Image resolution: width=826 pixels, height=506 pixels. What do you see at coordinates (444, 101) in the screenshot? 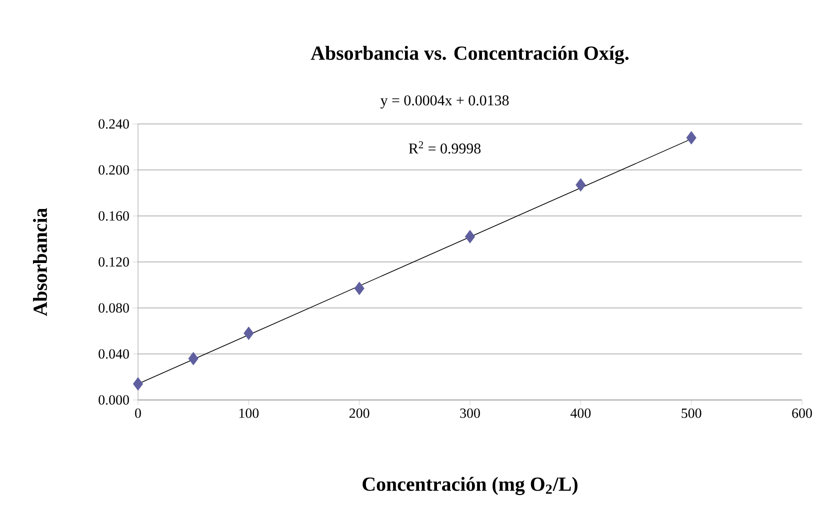
I see `text: y = 0.0004x + 0.0138` at bounding box center [444, 101].